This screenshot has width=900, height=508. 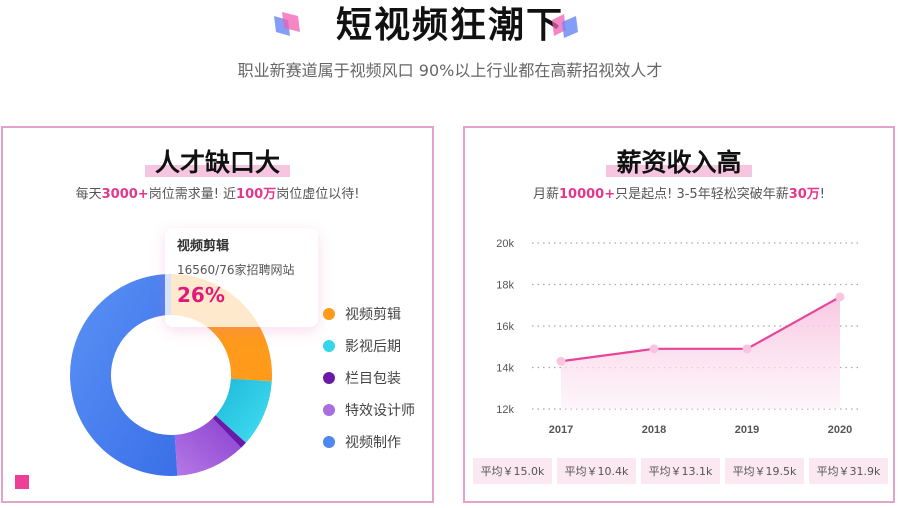 What do you see at coordinates (512, 471) in the screenshot?
I see `average-salary-badge: 平均￥15.0k` at bounding box center [512, 471].